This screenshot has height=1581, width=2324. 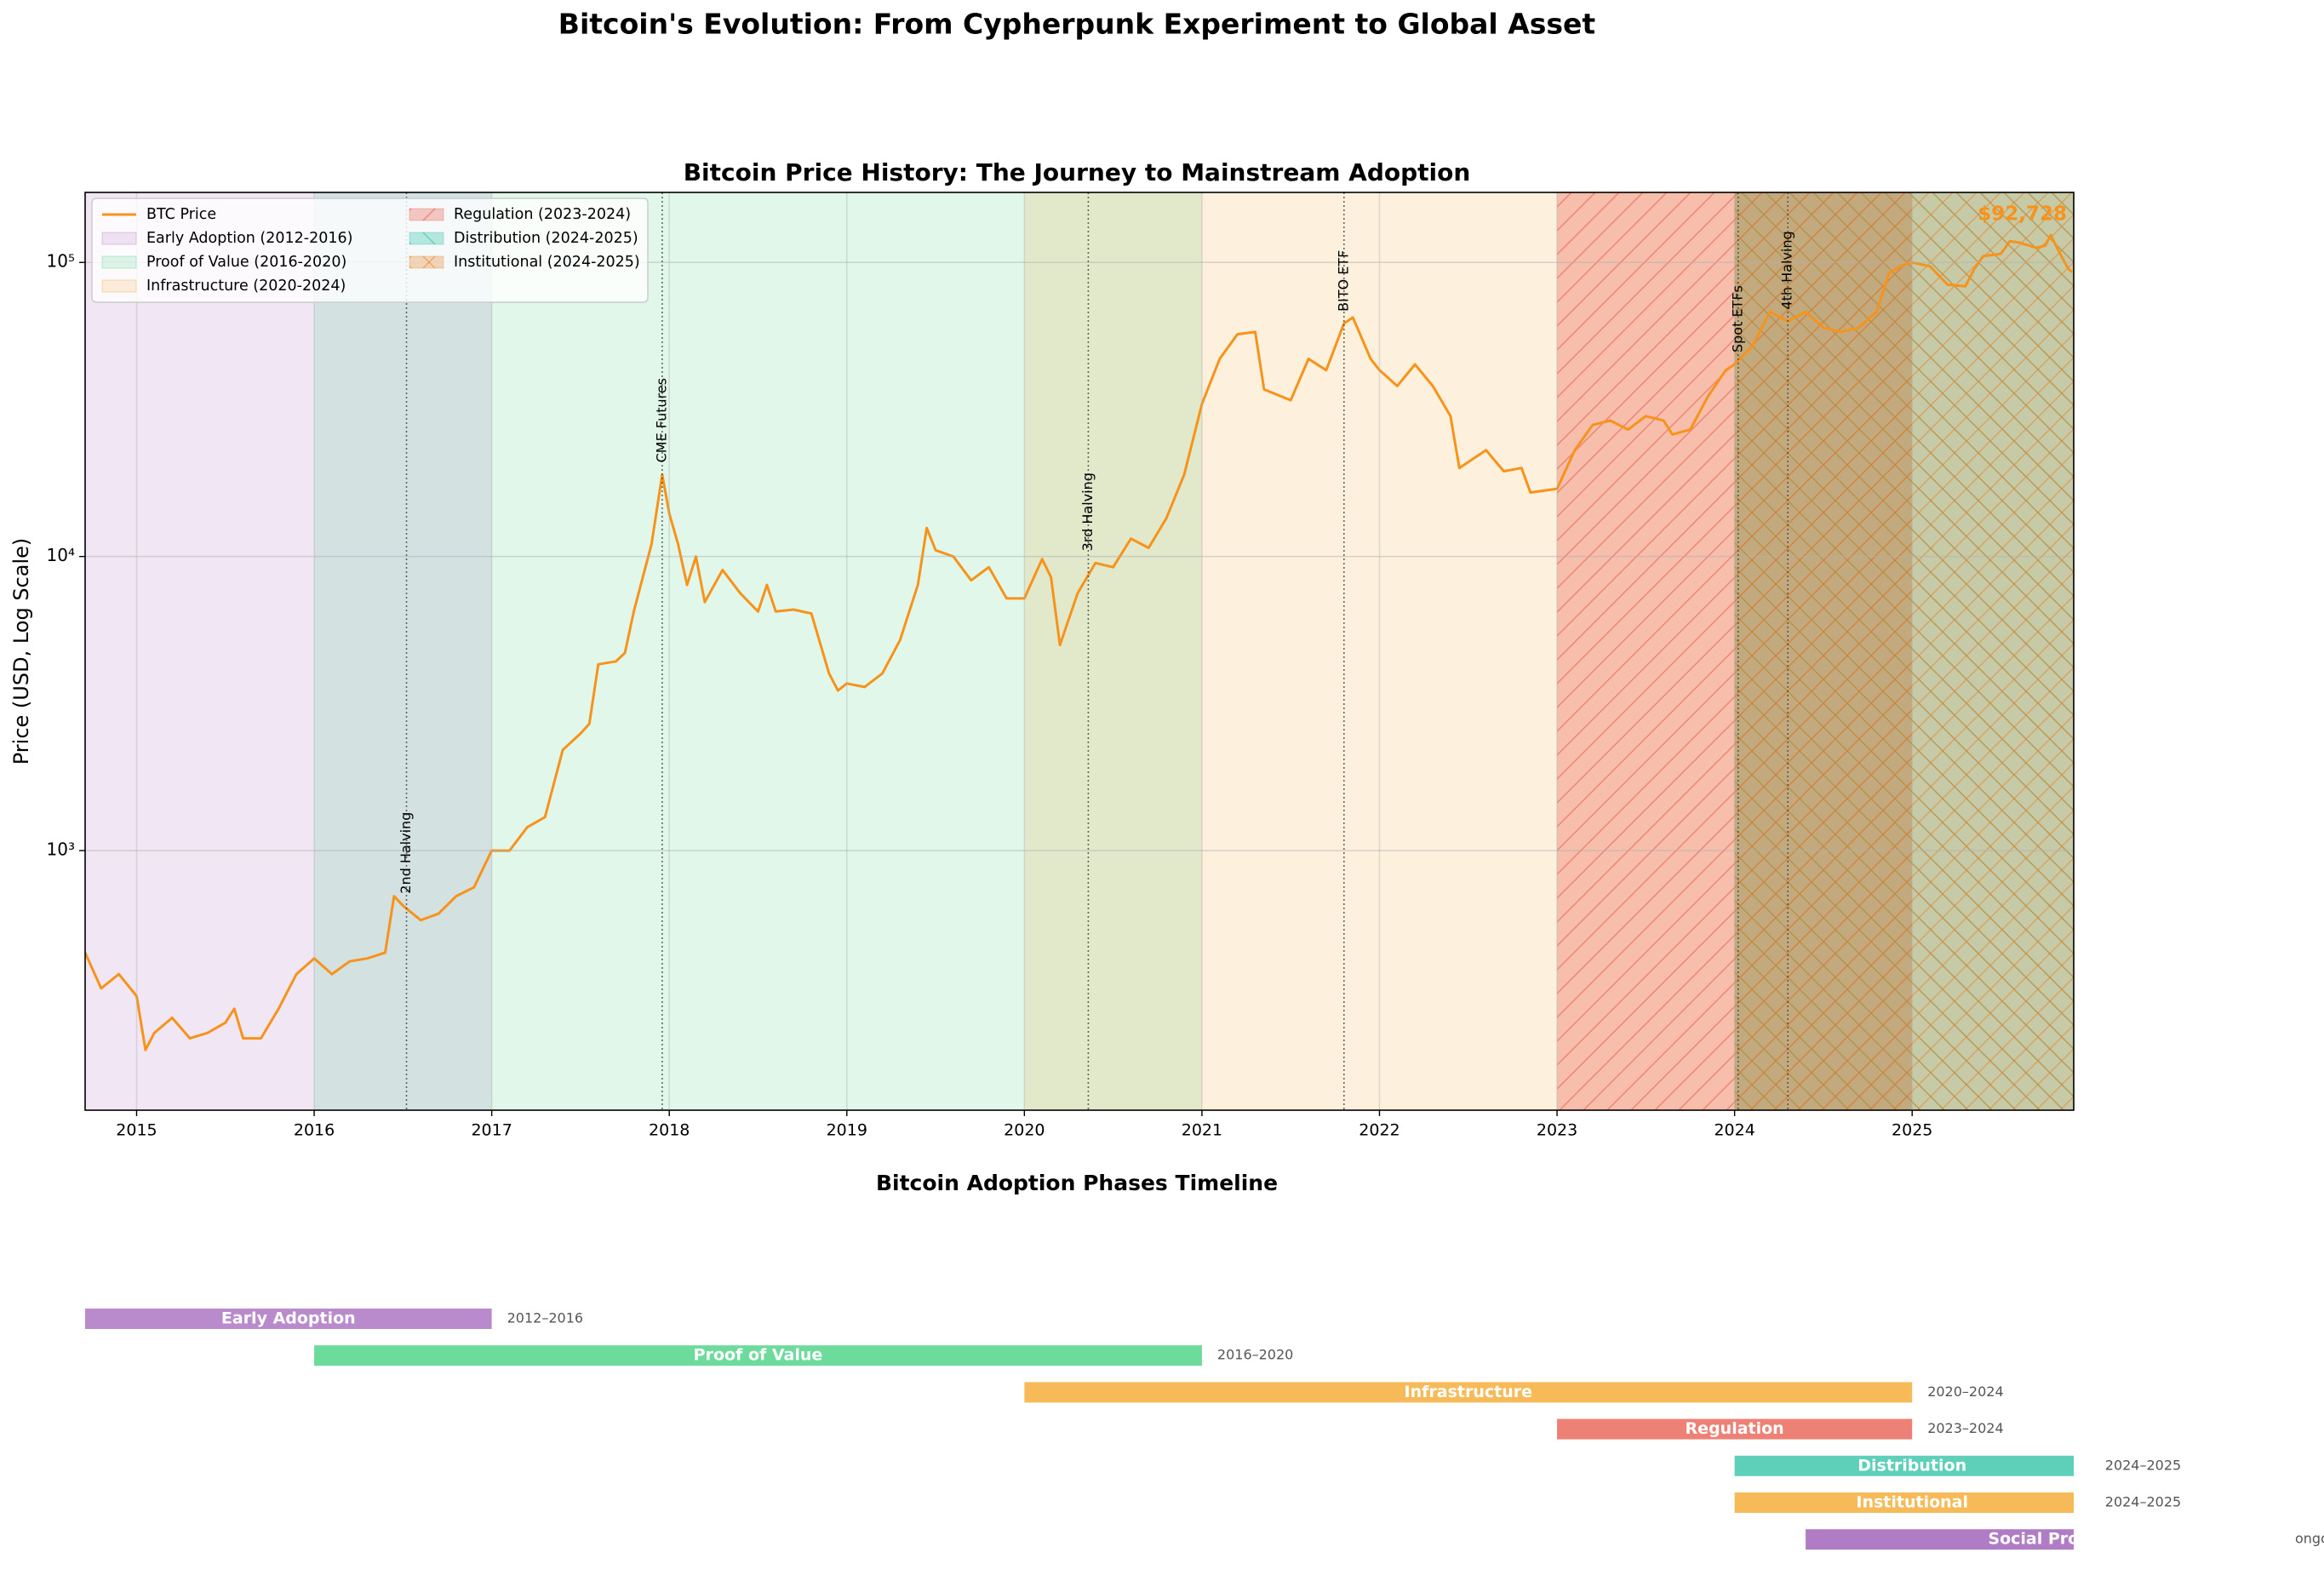 I want to click on phase-period: 2020–2024, so click(x=1965, y=1391).